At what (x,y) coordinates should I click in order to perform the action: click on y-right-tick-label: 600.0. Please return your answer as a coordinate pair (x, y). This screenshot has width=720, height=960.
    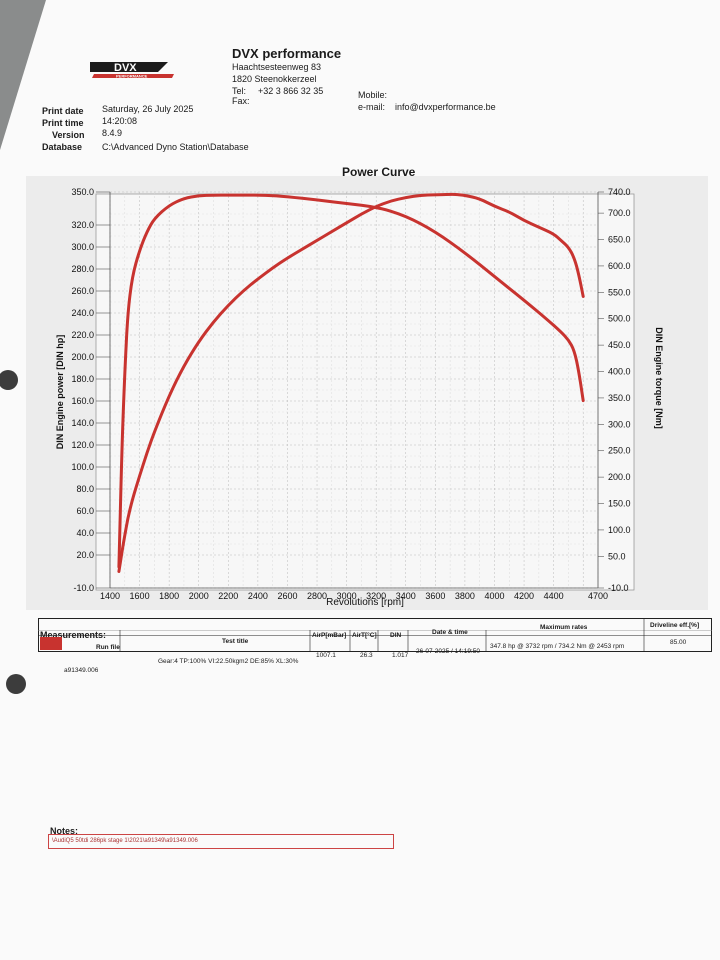
    Looking at the image, I should click on (619, 266).